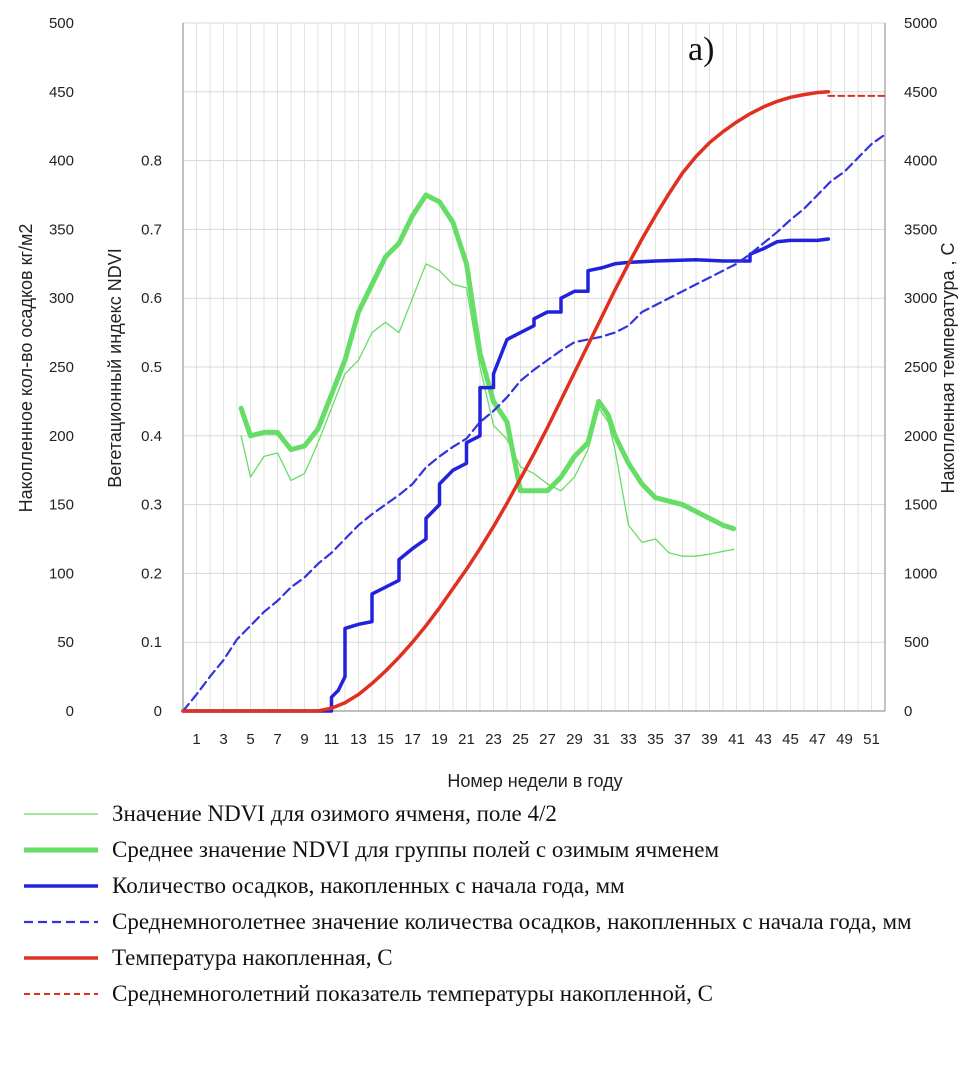 Image resolution: width=966 pixels, height=1067 pixels. I want to click on x-tick-label: 35, so click(655, 739).